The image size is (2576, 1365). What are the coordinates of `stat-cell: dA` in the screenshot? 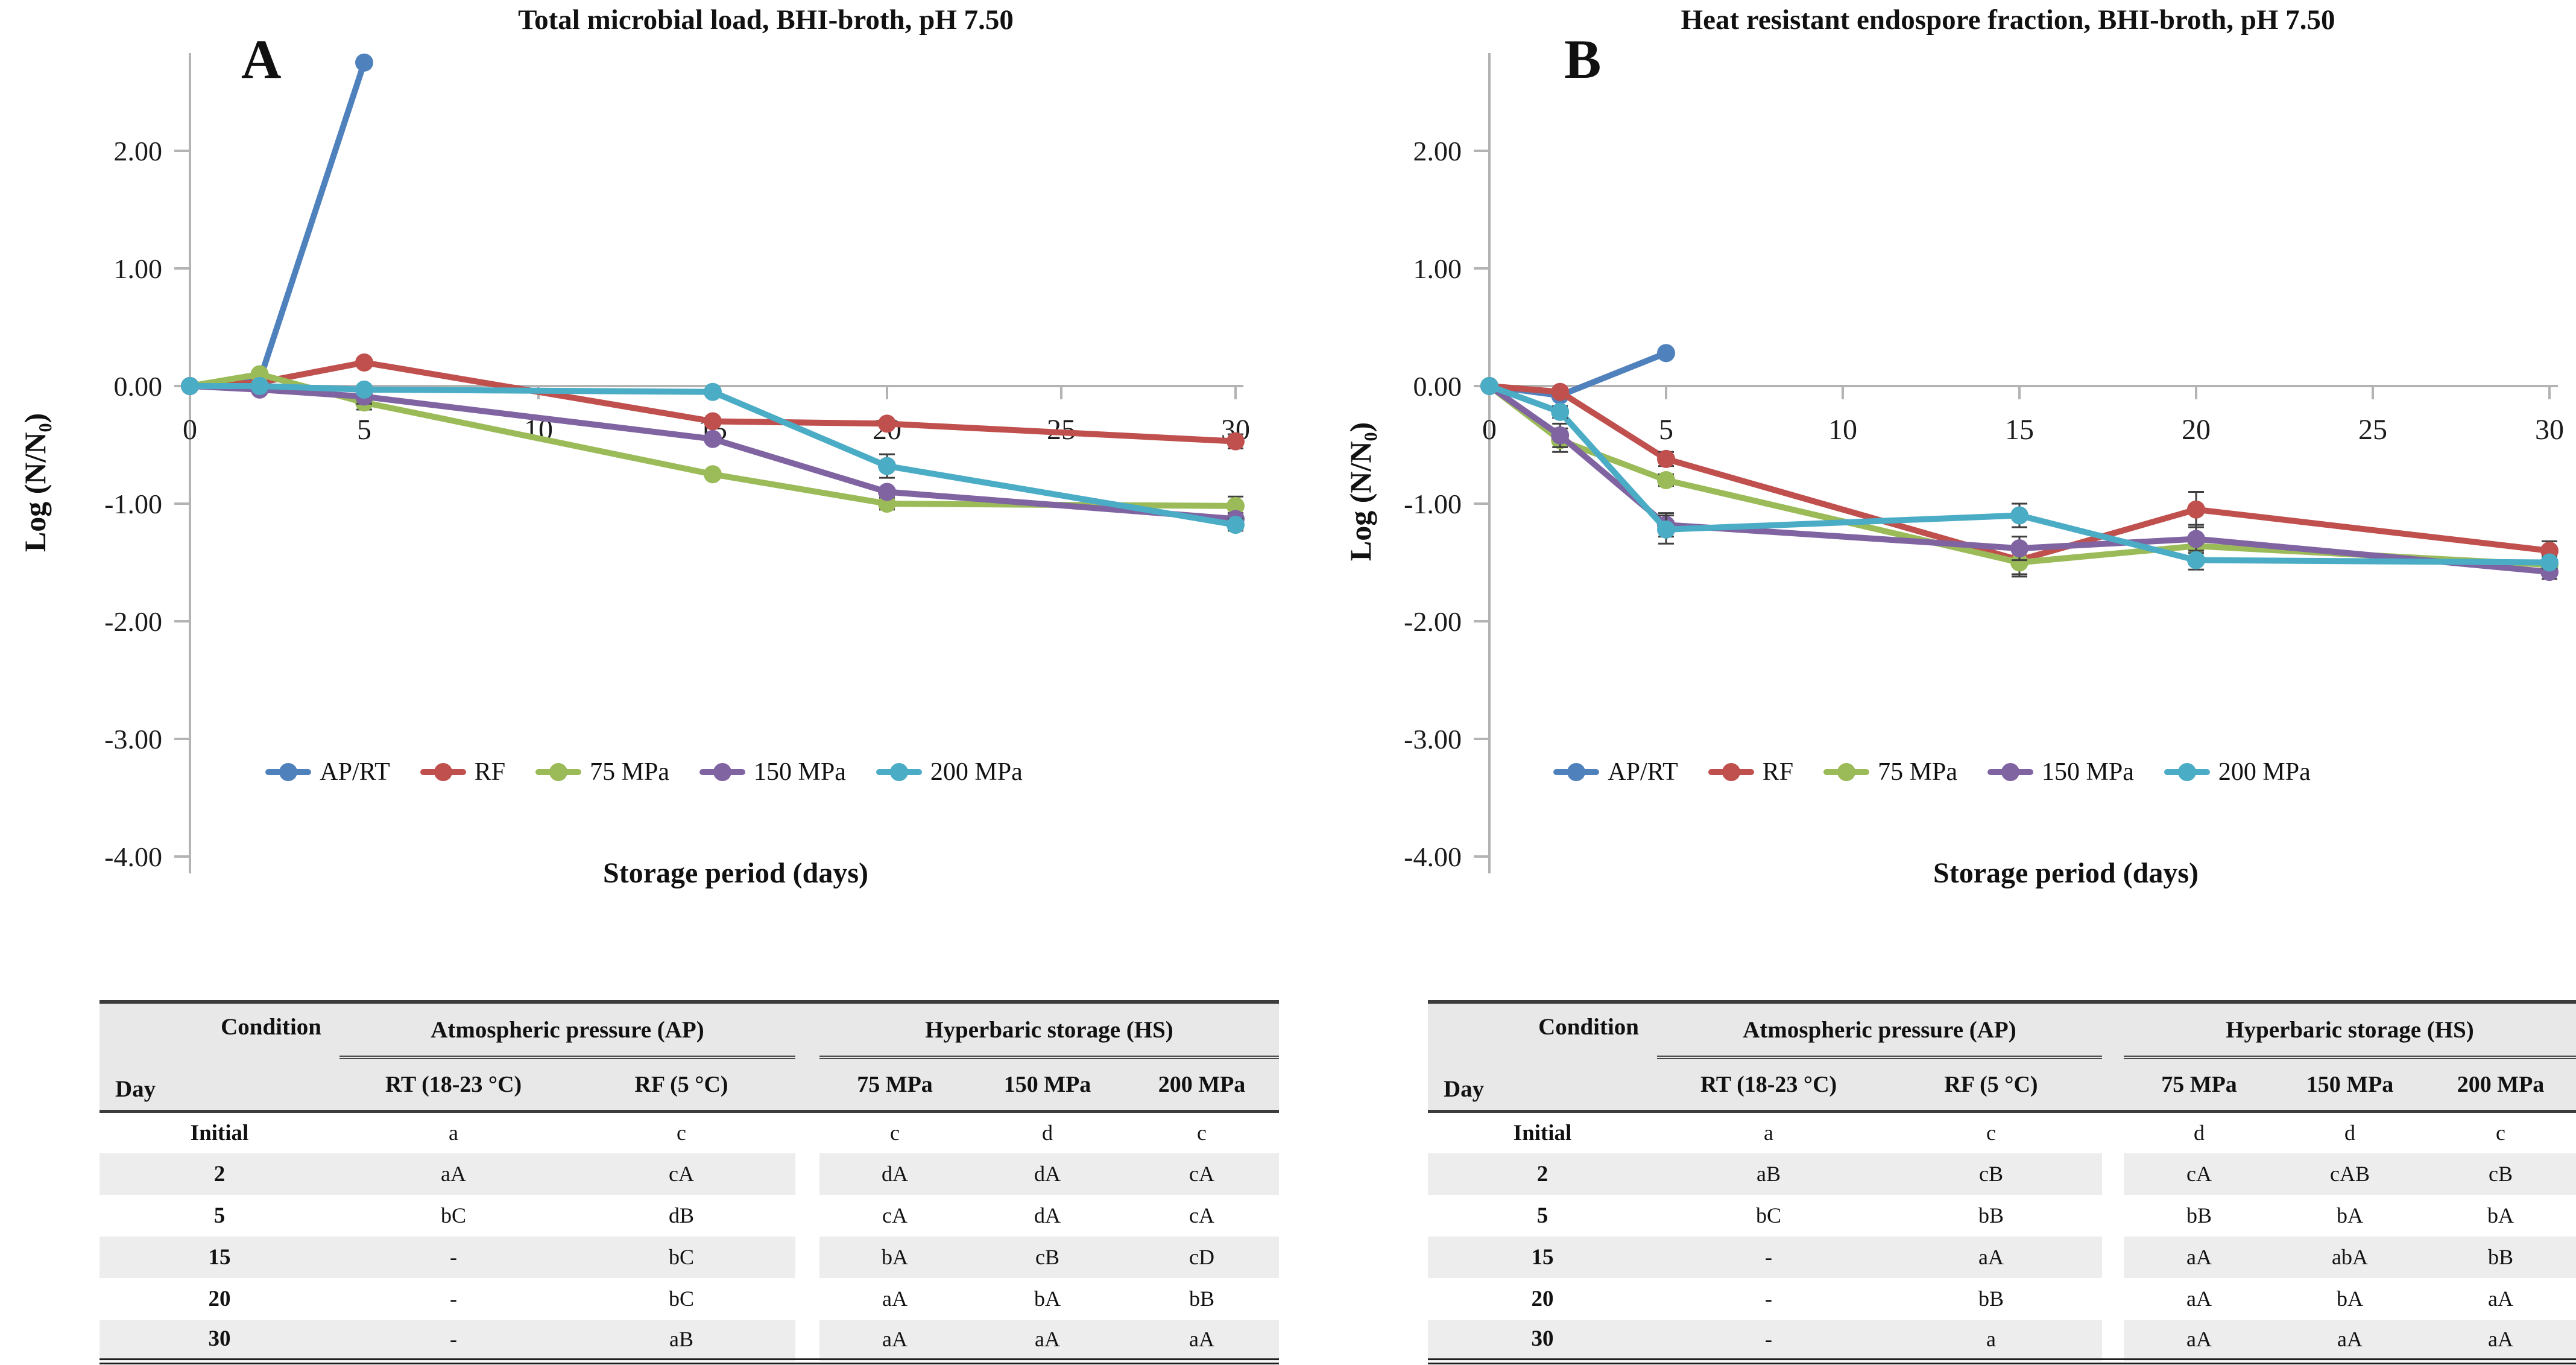 It's located at (1047, 1215).